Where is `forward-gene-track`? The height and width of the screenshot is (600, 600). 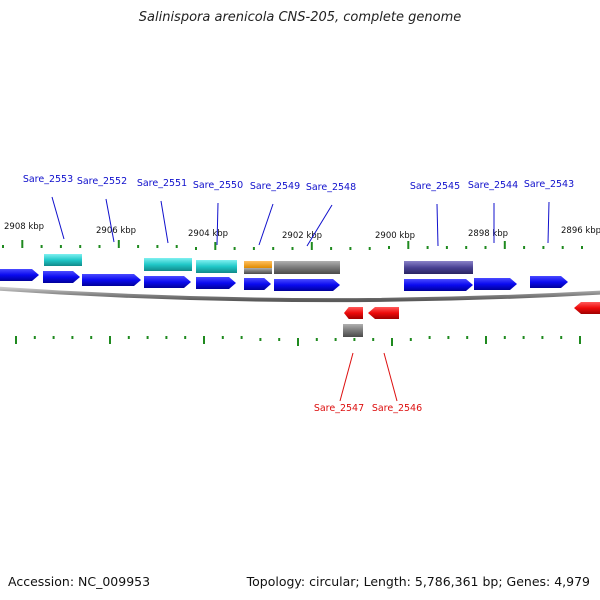
forward-gene-track is located at coordinates (284, 280).